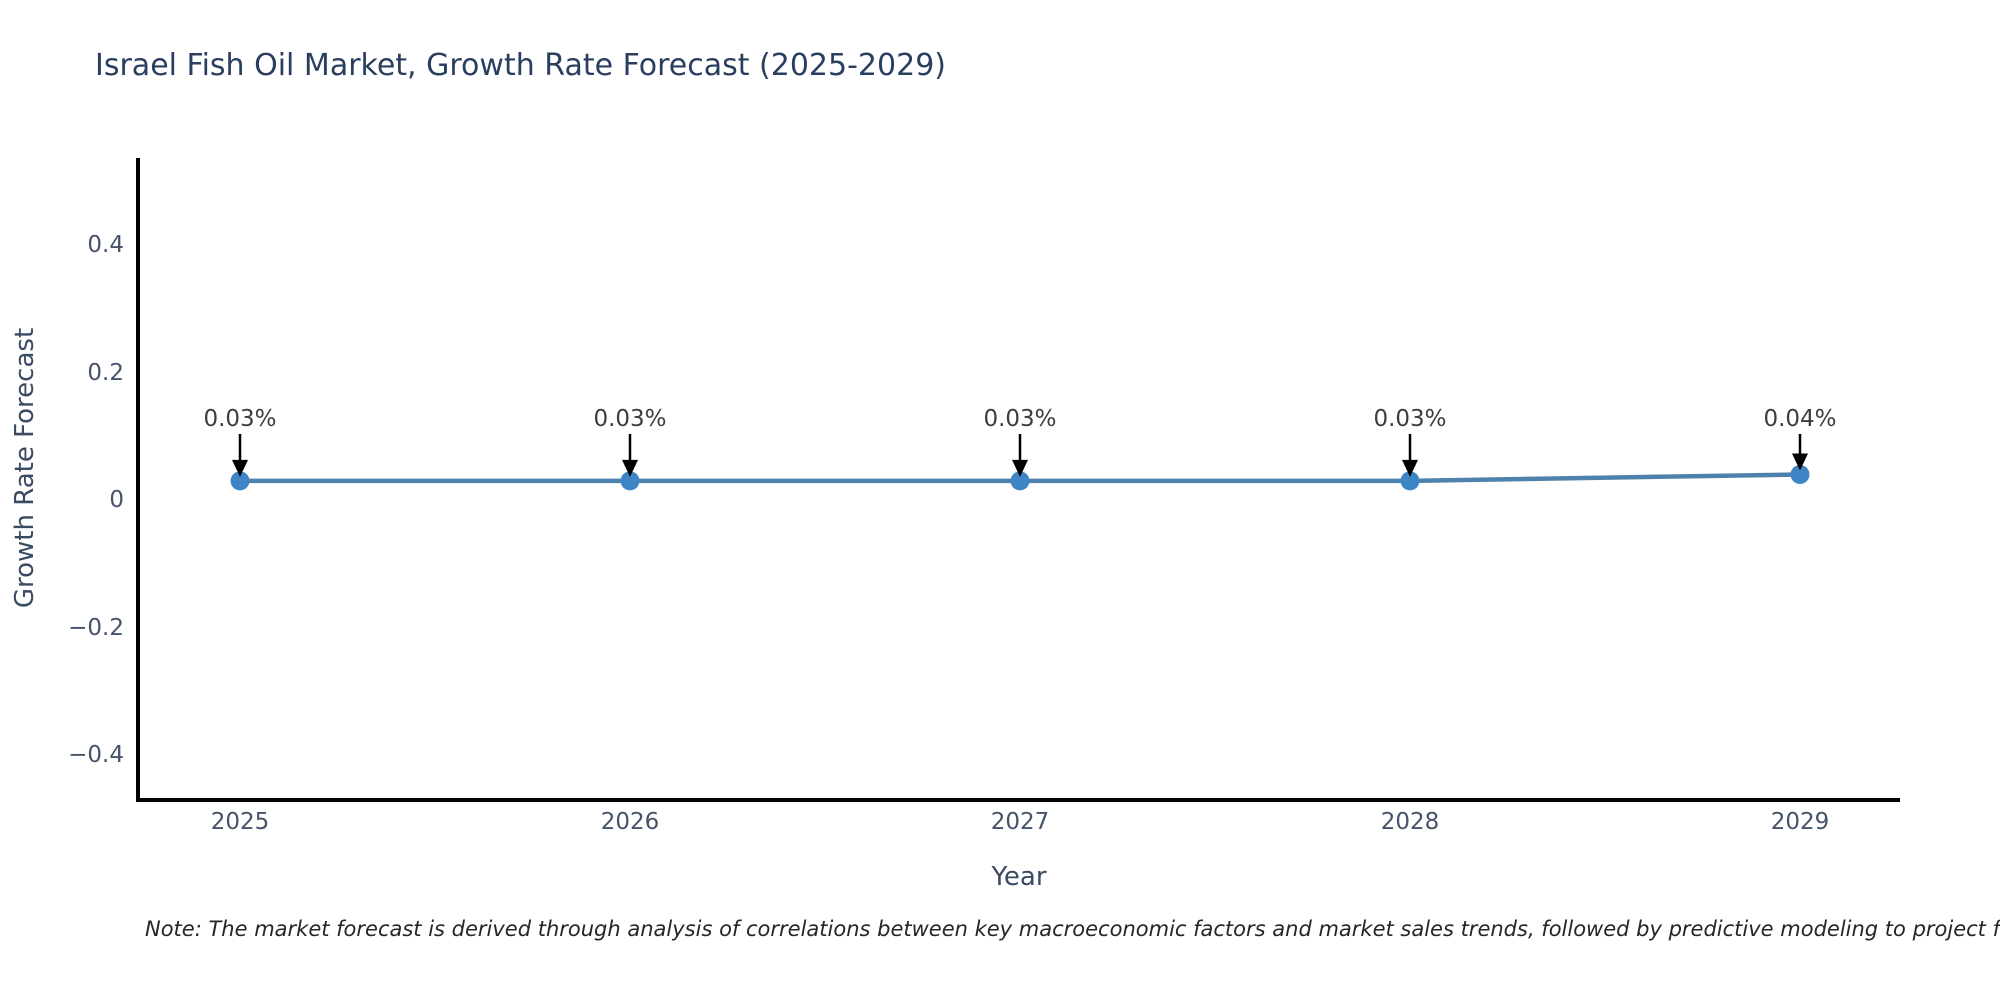 The width and height of the screenshot is (2000, 1000). Describe the element at coordinates (1020, 822) in the screenshot. I see `x-tick-label: 2027` at that location.